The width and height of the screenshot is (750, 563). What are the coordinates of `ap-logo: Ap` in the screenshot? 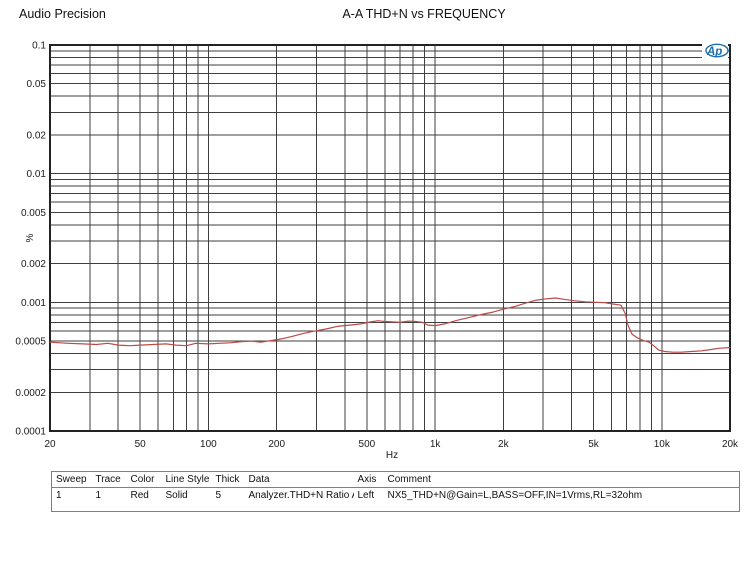 It's located at (715, 50).